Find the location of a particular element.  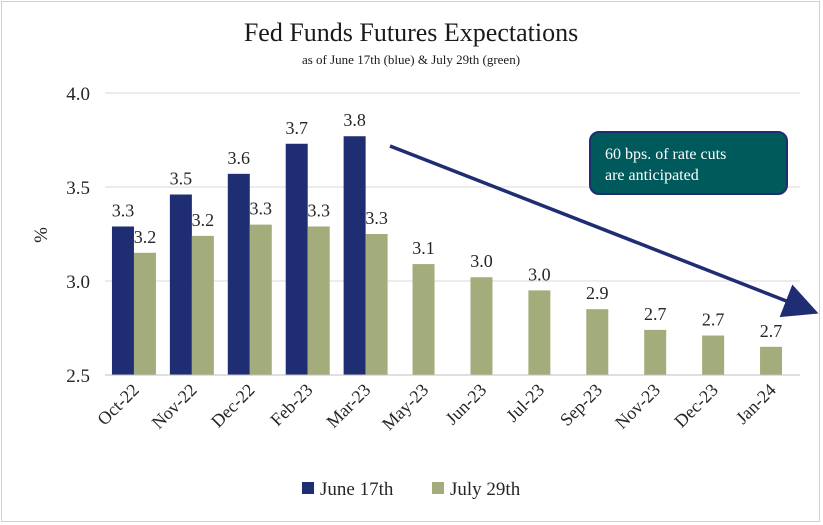

y-tick-label: 3.5 is located at coordinates (78, 188).